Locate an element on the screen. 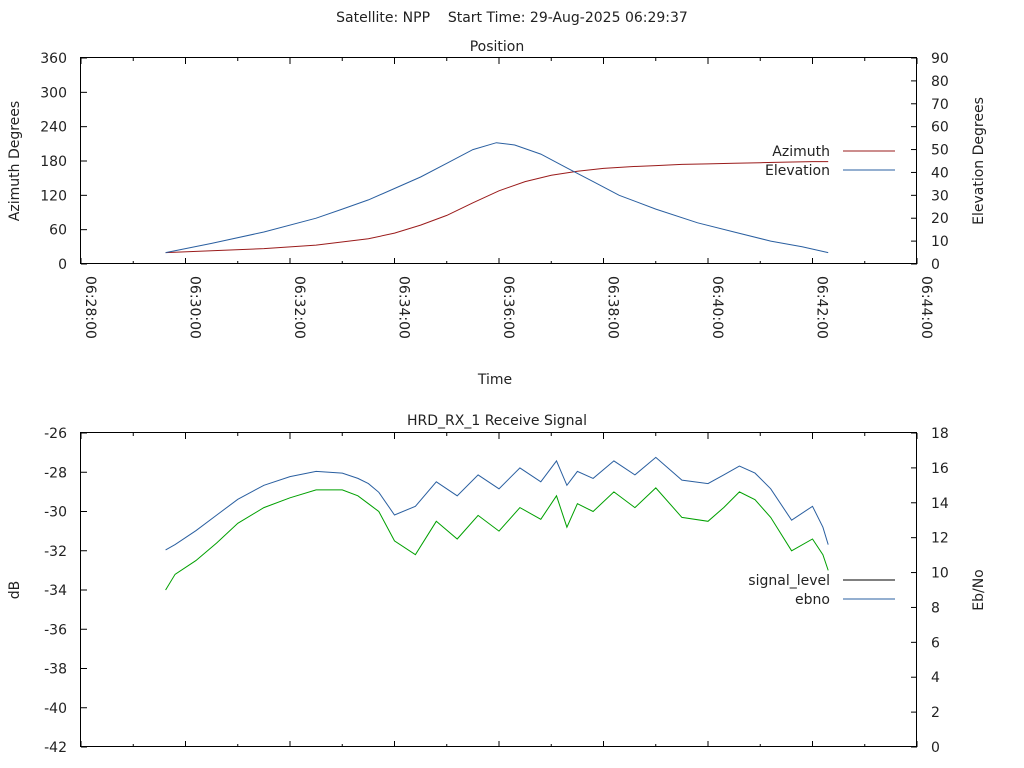 The height and width of the screenshot is (768, 1024). position-series-group is located at coordinates (497, 198).